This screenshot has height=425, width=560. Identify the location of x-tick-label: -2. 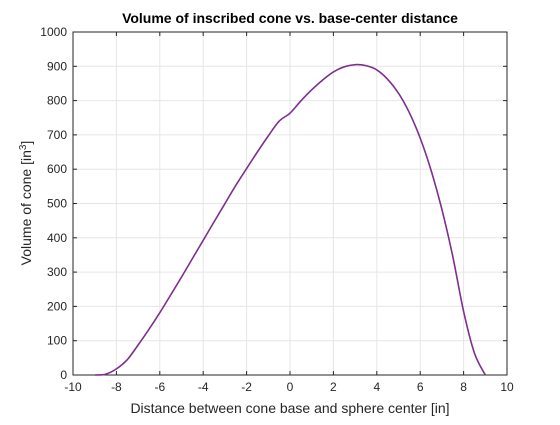
(246, 387).